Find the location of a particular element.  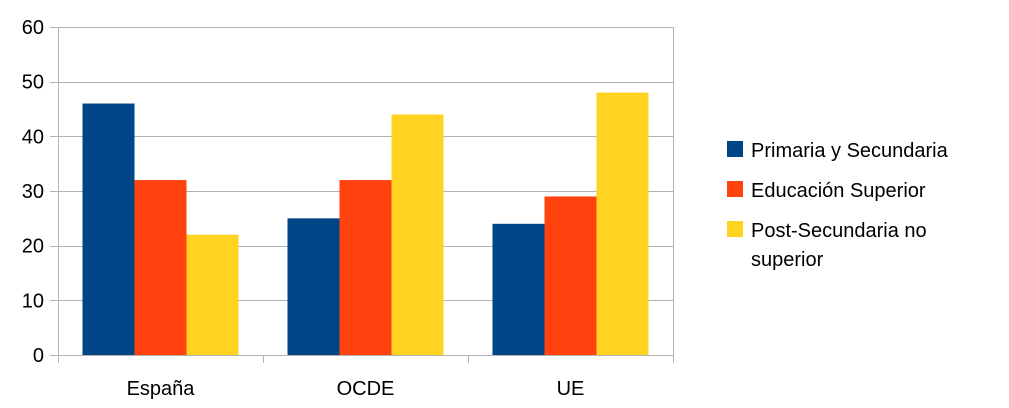

legend-label: Primaria y Secundaria is located at coordinates (850, 151).